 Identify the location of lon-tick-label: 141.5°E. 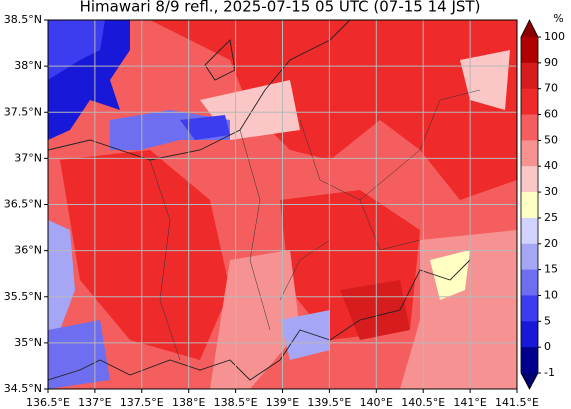
(517, 402).